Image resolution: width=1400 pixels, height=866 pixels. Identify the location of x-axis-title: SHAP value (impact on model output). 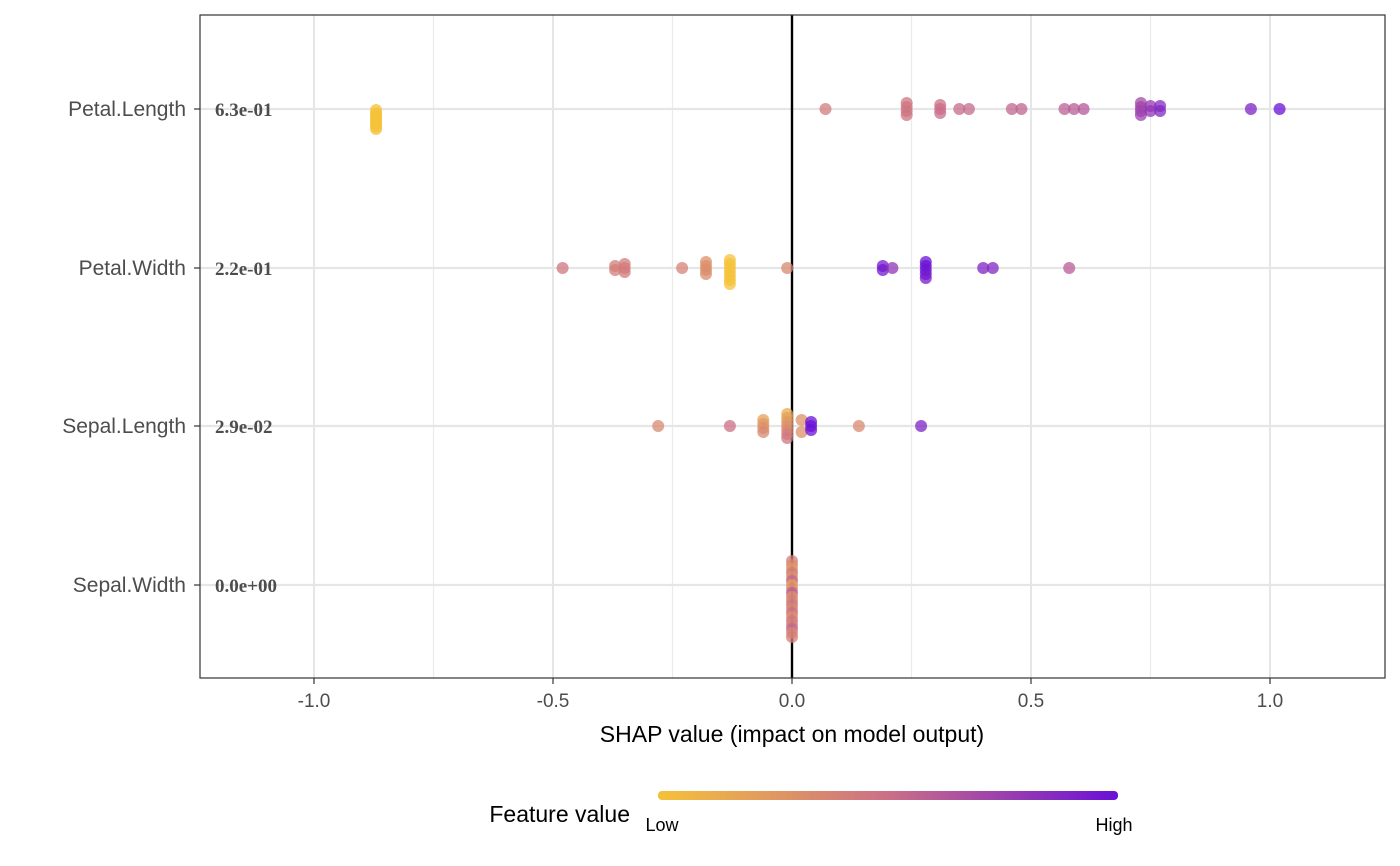
(792, 734).